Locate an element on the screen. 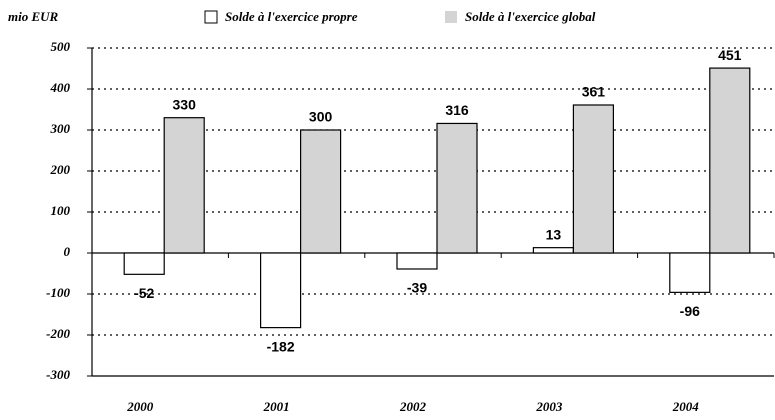 The width and height of the screenshot is (775, 420). value-label: -182 is located at coordinates (281, 346).